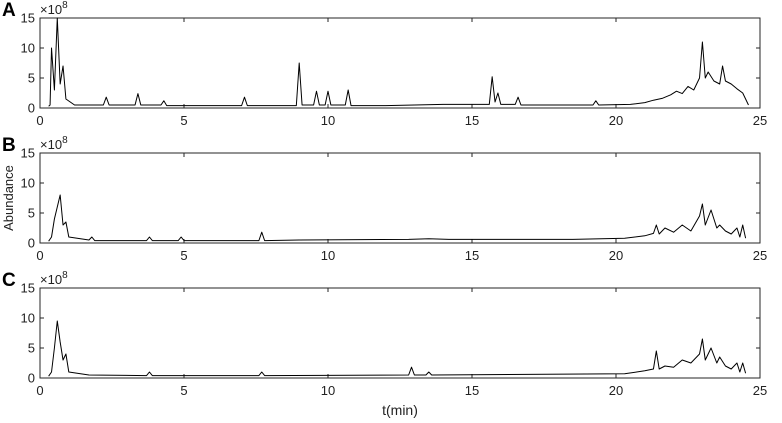 The image size is (782, 423). Describe the element at coordinates (9, 145) in the screenshot. I see `panel-label: B` at that location.